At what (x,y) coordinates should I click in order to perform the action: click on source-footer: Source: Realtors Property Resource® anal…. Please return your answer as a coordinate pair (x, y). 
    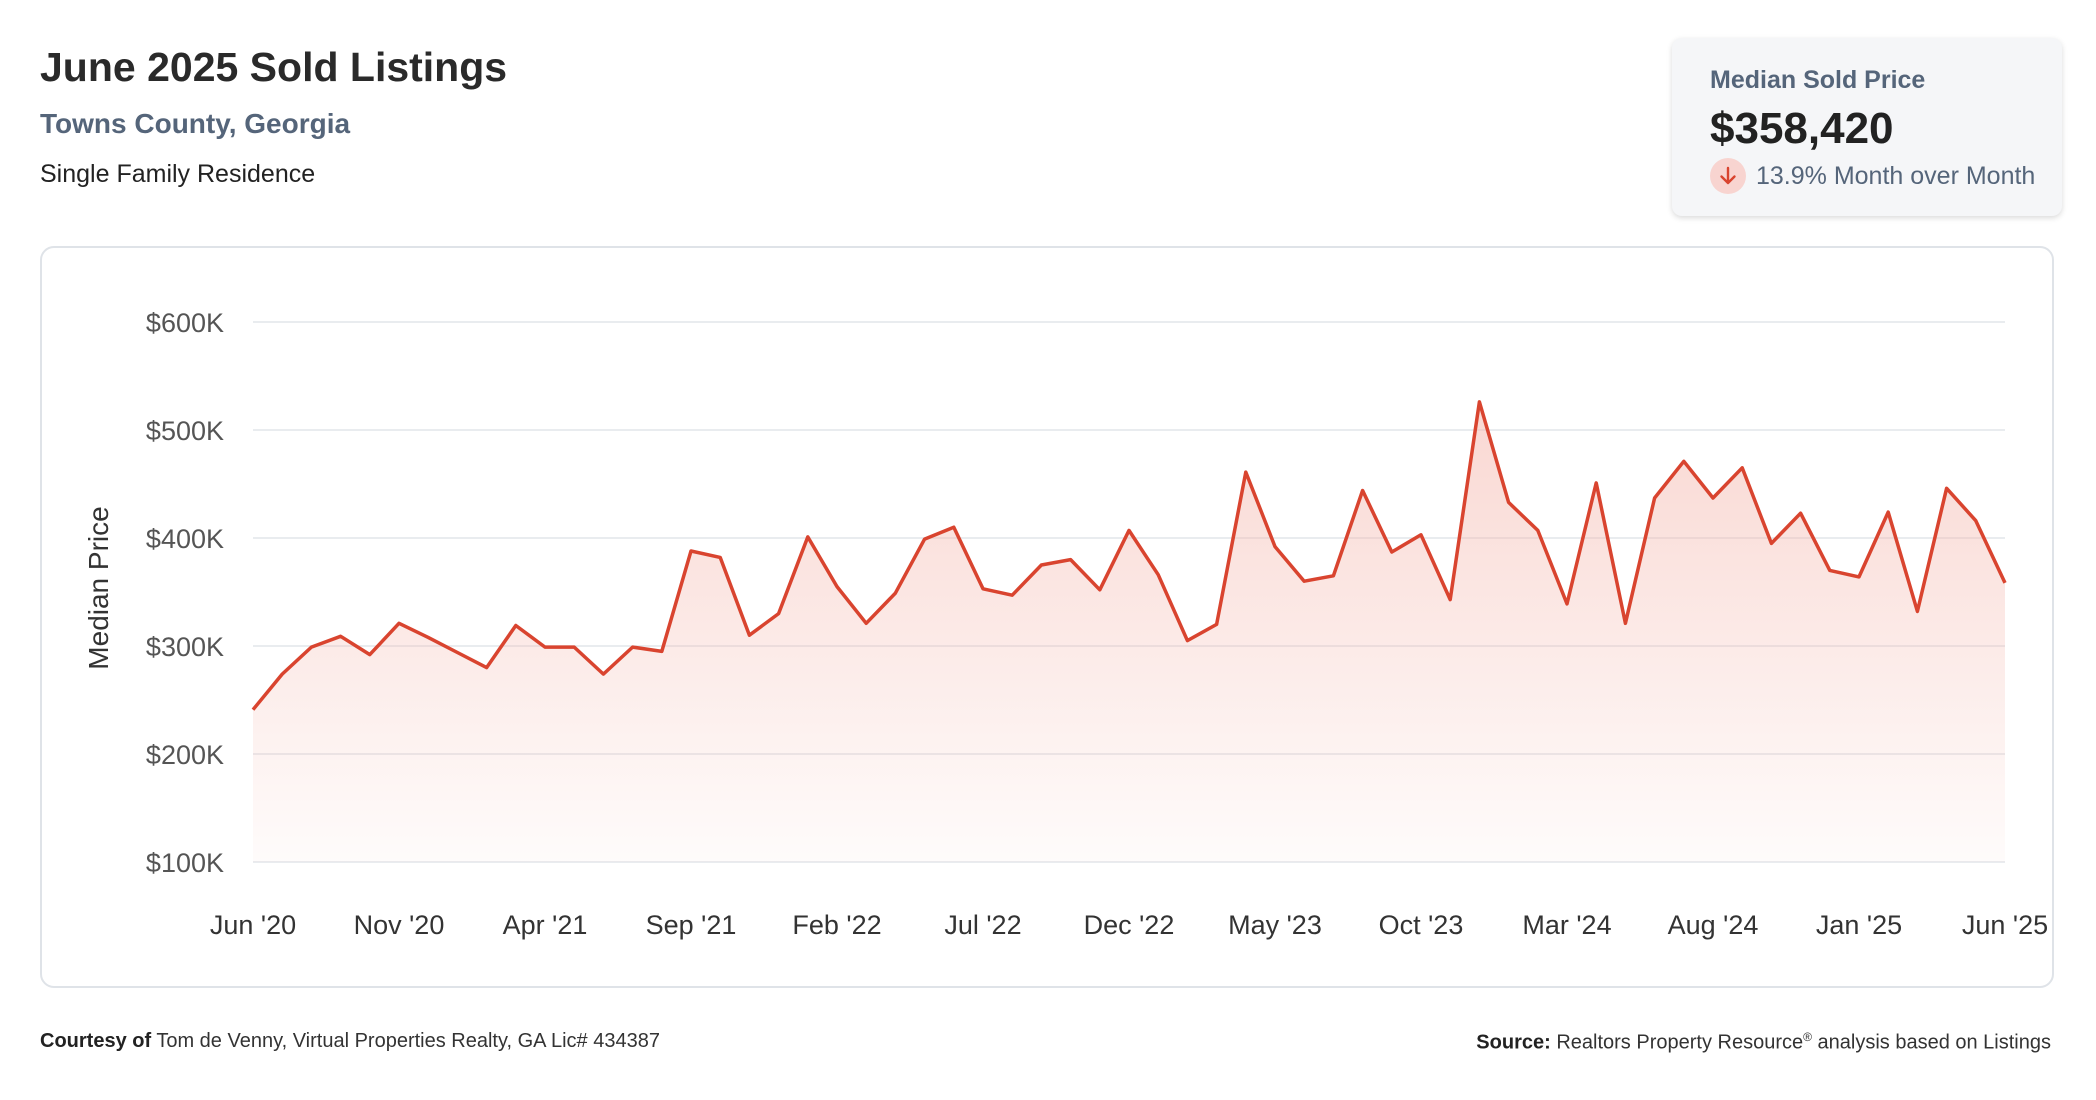
    Looking at the image, I should click on (1763, 1042).